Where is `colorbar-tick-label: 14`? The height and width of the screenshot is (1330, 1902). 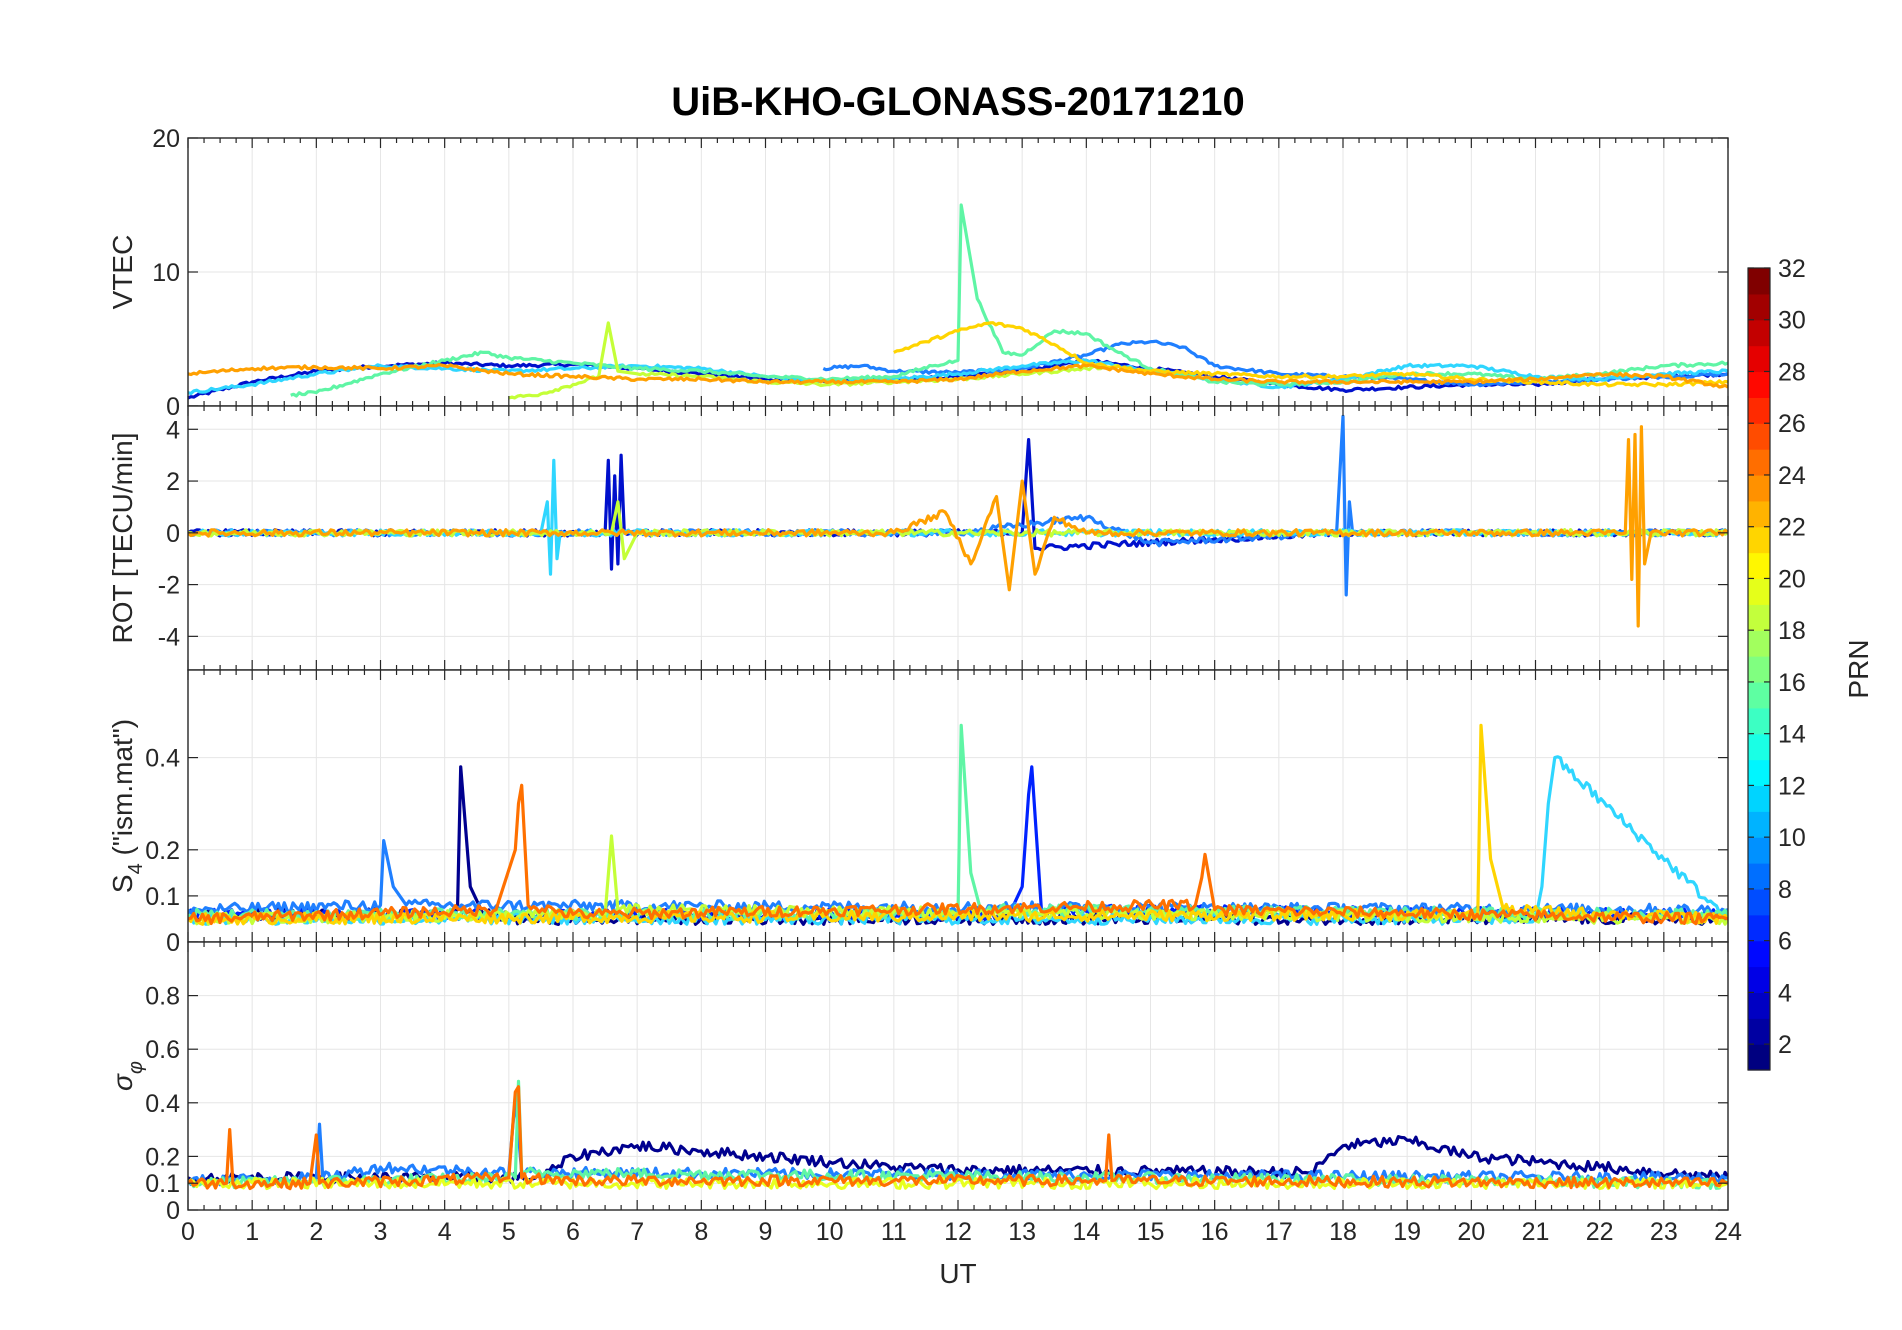
colorbar-tick-label: 14 is located at coordinates (1792, 735).